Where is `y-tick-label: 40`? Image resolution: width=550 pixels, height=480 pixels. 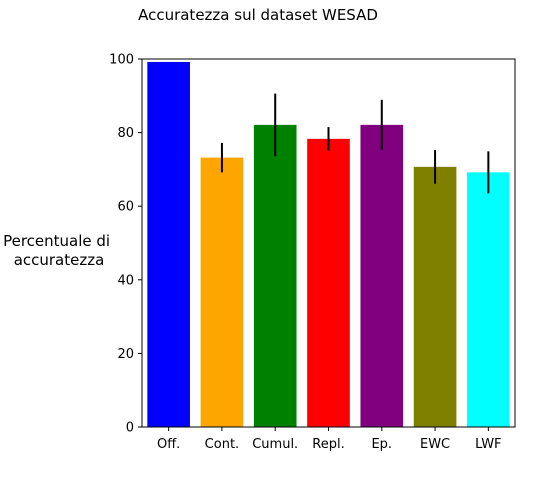
y-tick-label: 40 is located at coordinates (125, 280).